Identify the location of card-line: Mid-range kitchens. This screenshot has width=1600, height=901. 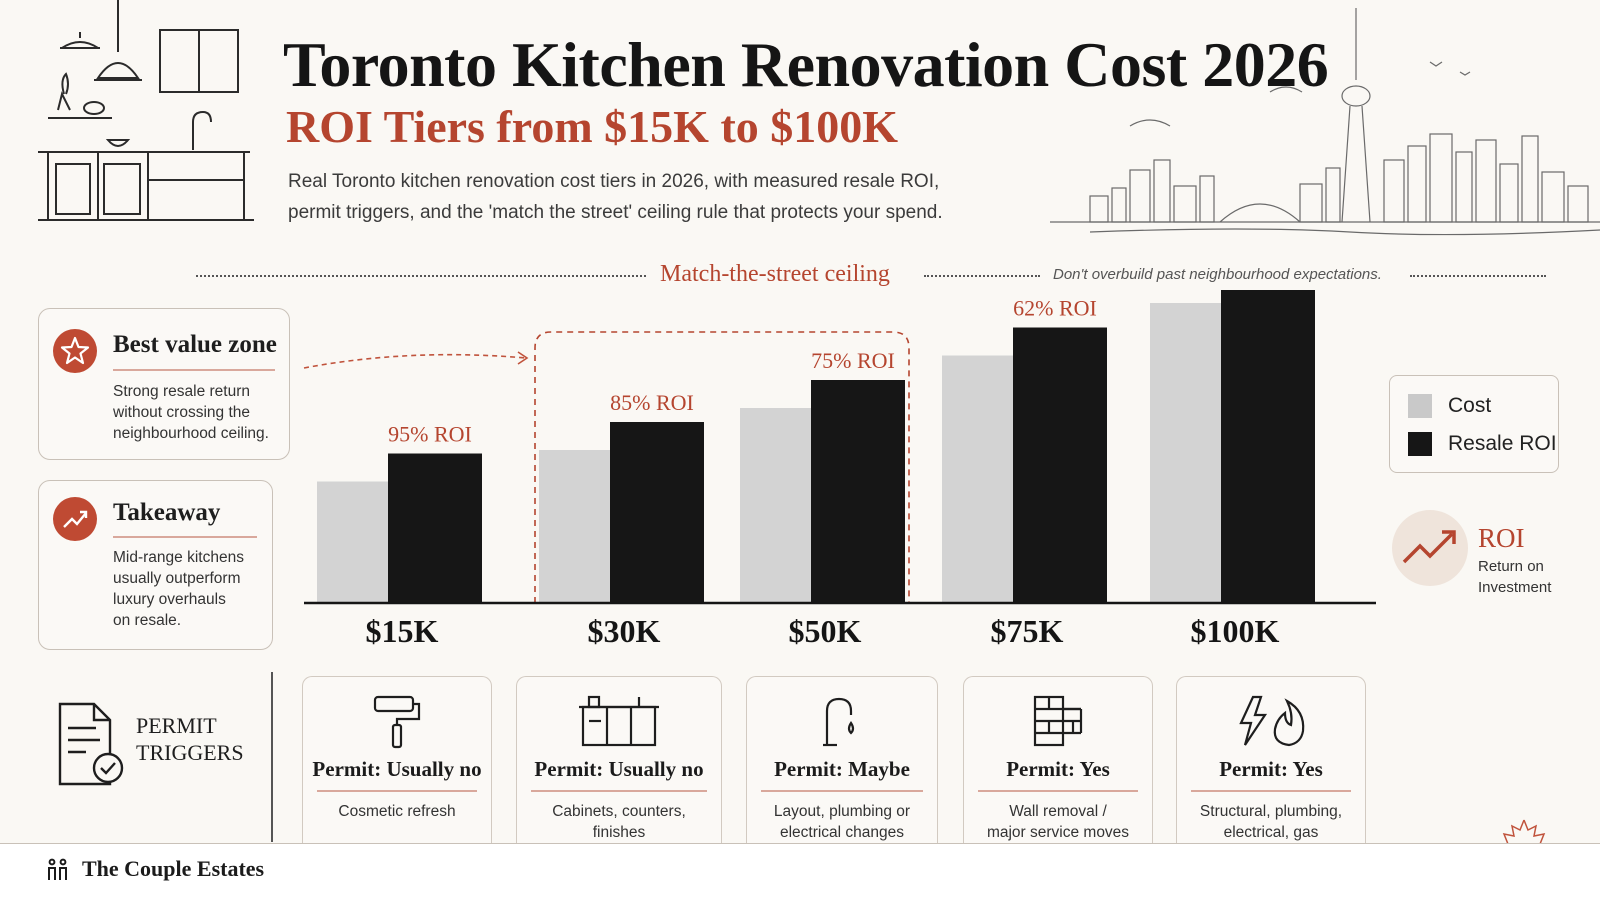
(178, 557).